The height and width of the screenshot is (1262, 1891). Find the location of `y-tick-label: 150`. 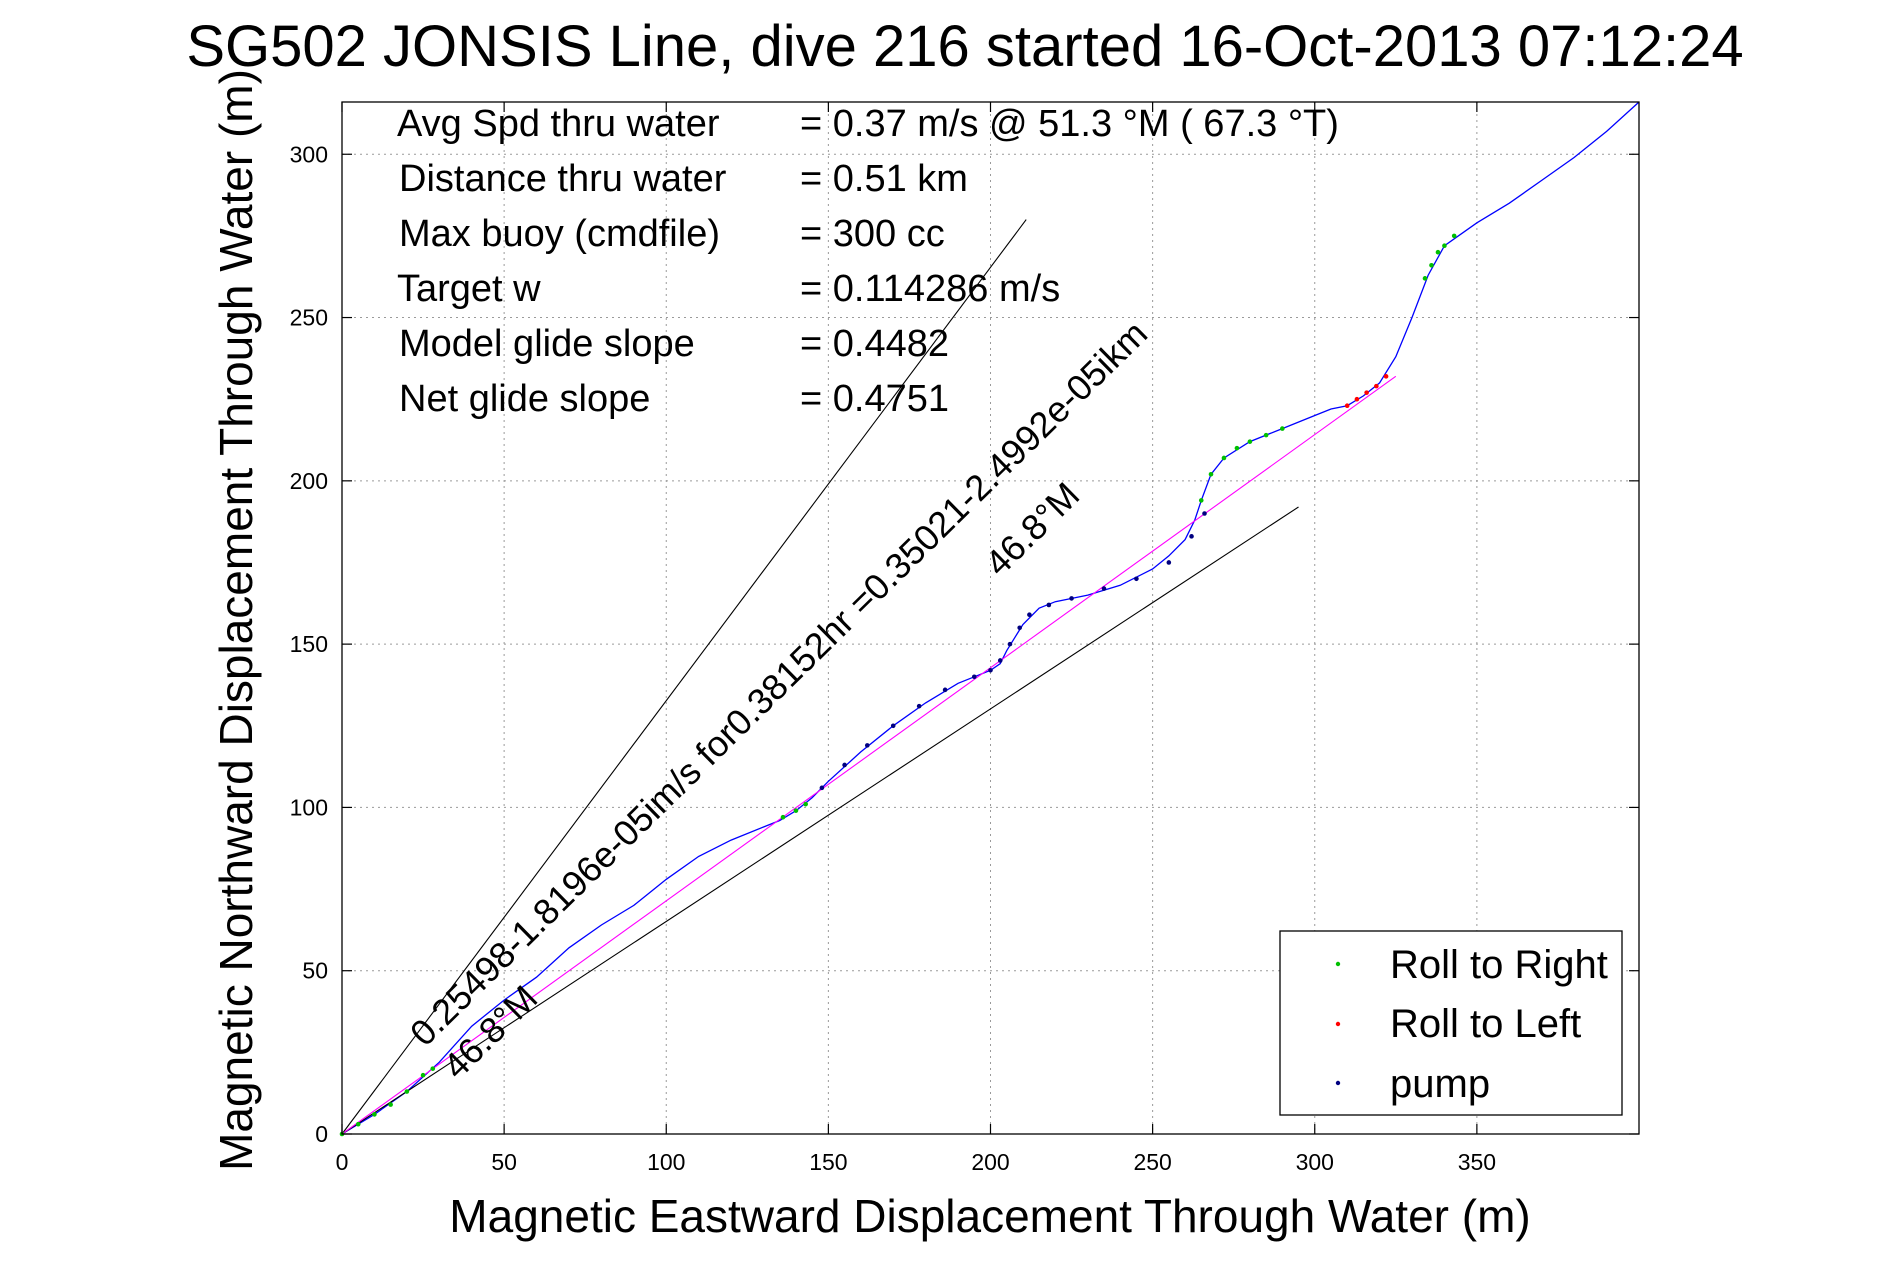

y-tick-label: 150 is located at coordinates (309, 644).